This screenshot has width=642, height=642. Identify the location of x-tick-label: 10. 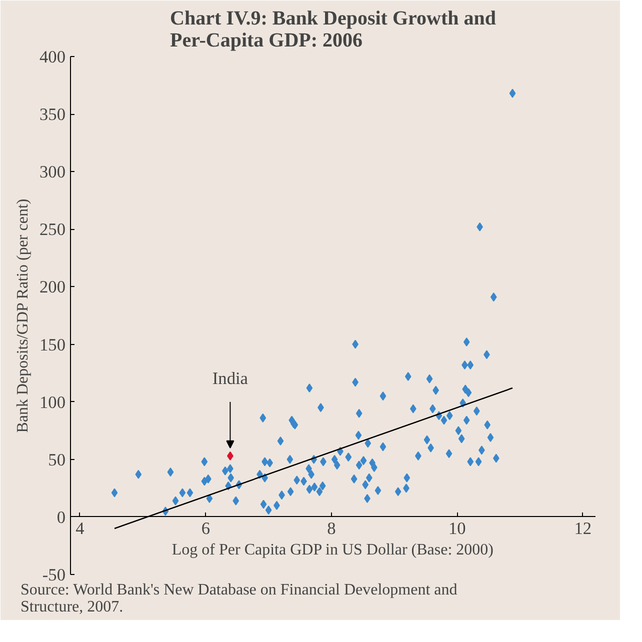
(457, 528).